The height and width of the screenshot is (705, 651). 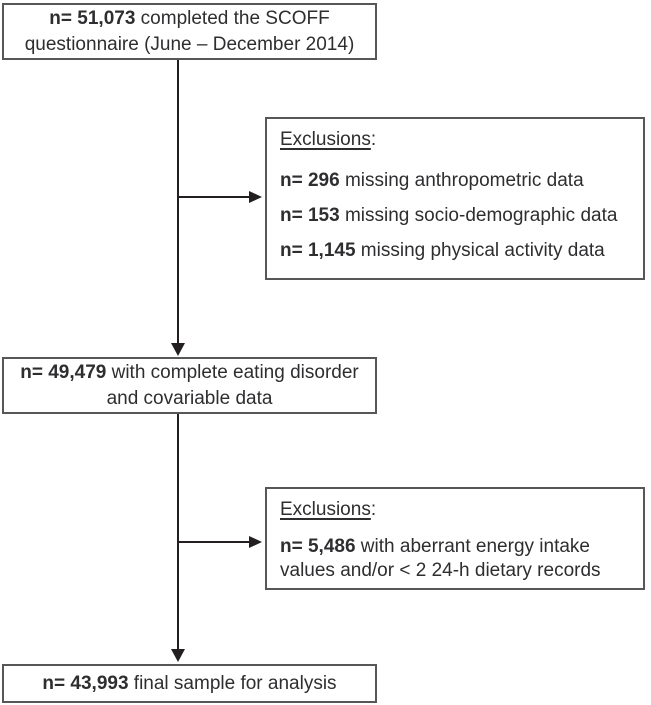 What do you see at coordinates (457, 140) in the screenshot?
I see `exclusions-1-heading: Exclusions:` at bounding box center [457, 140].